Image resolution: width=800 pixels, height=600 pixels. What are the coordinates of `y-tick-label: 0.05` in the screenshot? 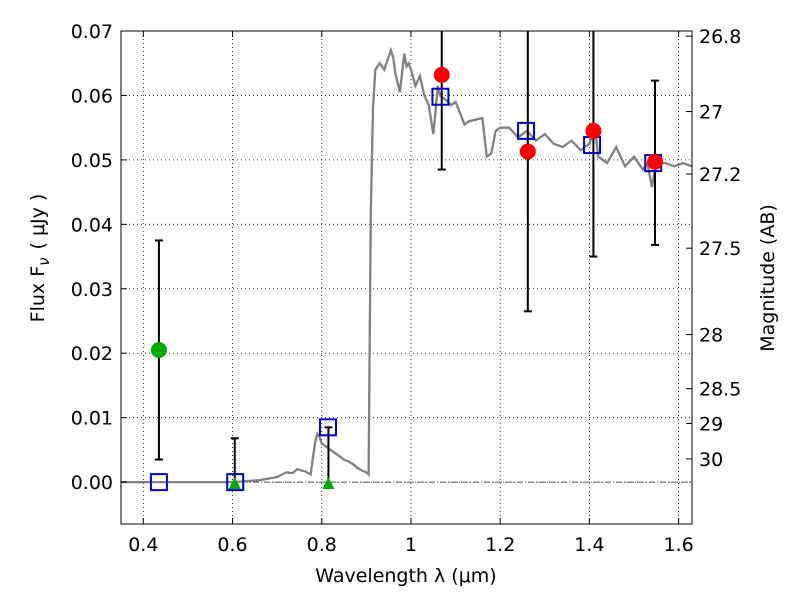 It's located at (92, 161).